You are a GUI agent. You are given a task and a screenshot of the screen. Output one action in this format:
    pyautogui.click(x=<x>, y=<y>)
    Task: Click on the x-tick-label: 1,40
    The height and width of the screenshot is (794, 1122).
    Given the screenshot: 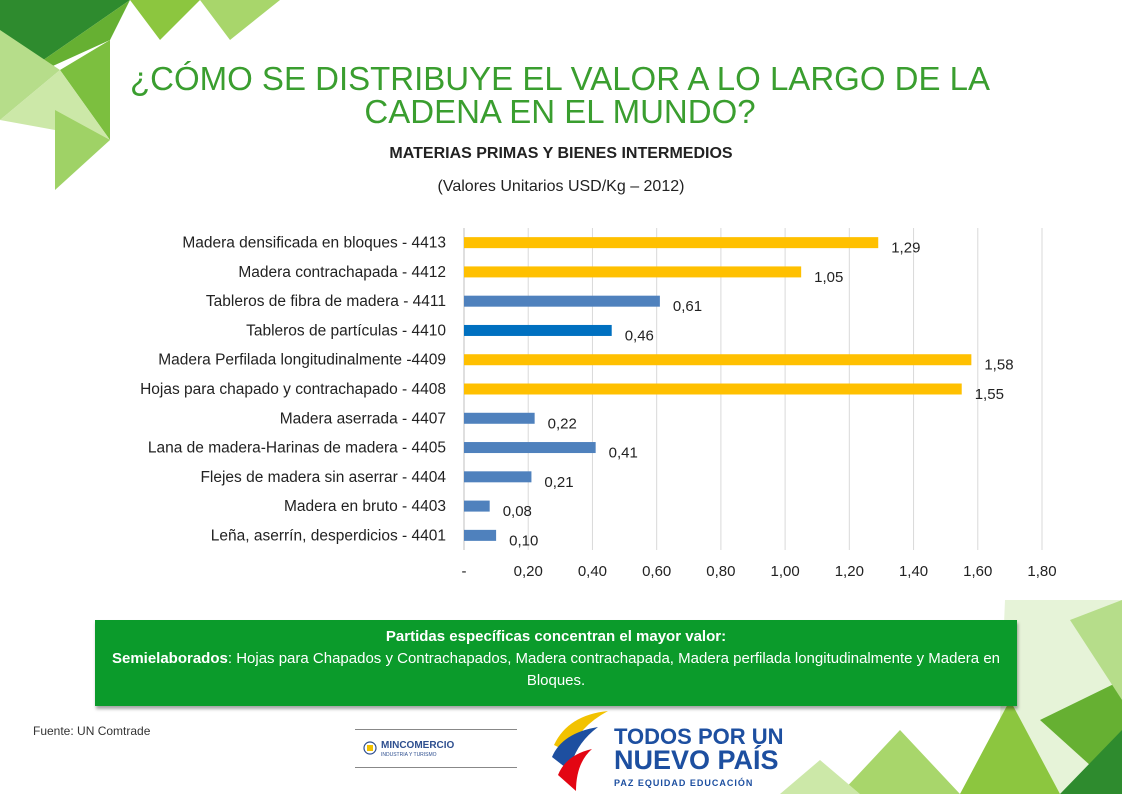 What is the action you would take?
    pyautogui.click(x=913, y=571)
    